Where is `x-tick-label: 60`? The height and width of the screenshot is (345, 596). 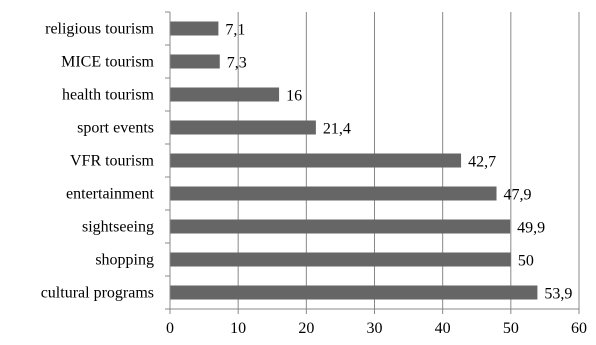
x-tick-label: 60 is located at coordinates (579, 328).